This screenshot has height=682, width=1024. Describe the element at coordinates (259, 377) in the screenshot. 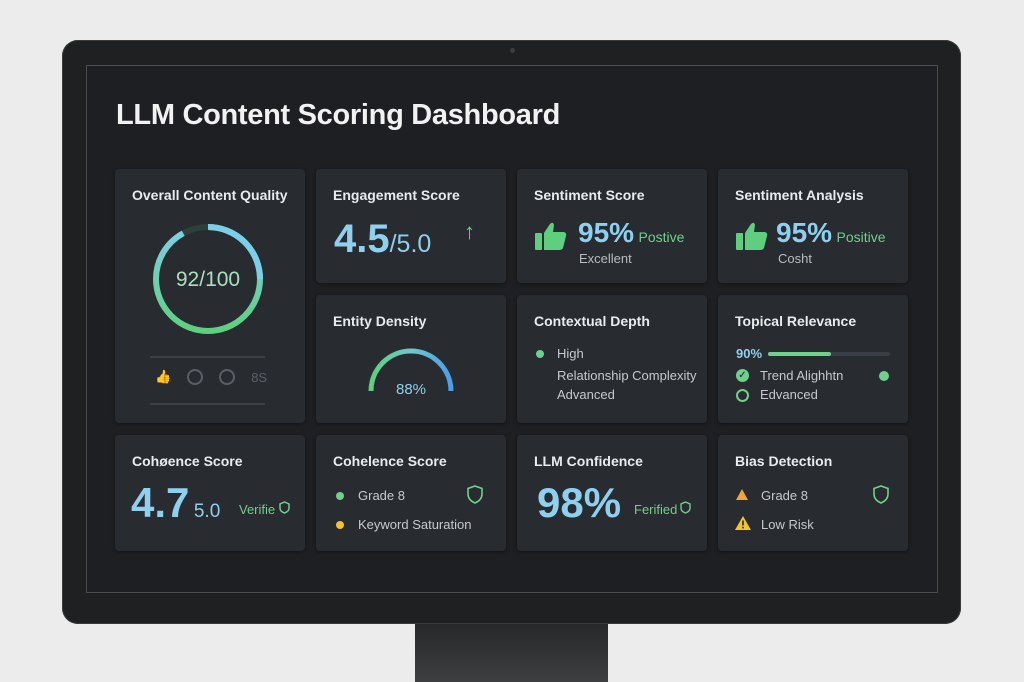

I see `footer-text: 8S` at that location.